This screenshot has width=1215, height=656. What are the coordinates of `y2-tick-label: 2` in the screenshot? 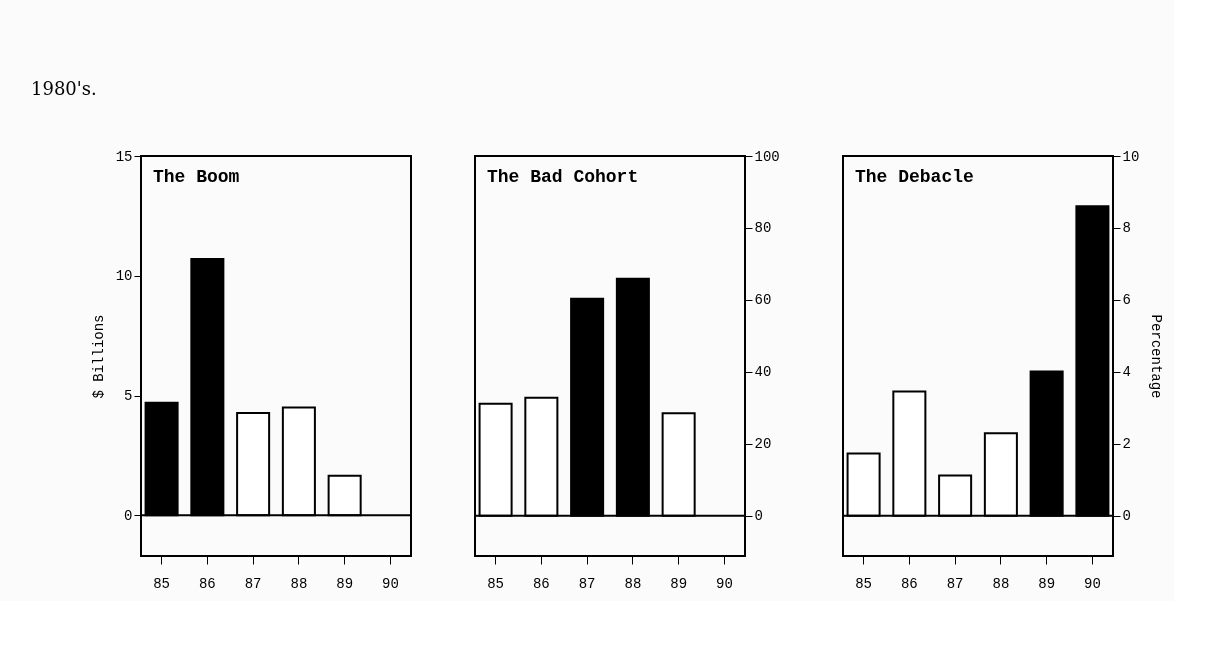 It's located at (1126, 444).